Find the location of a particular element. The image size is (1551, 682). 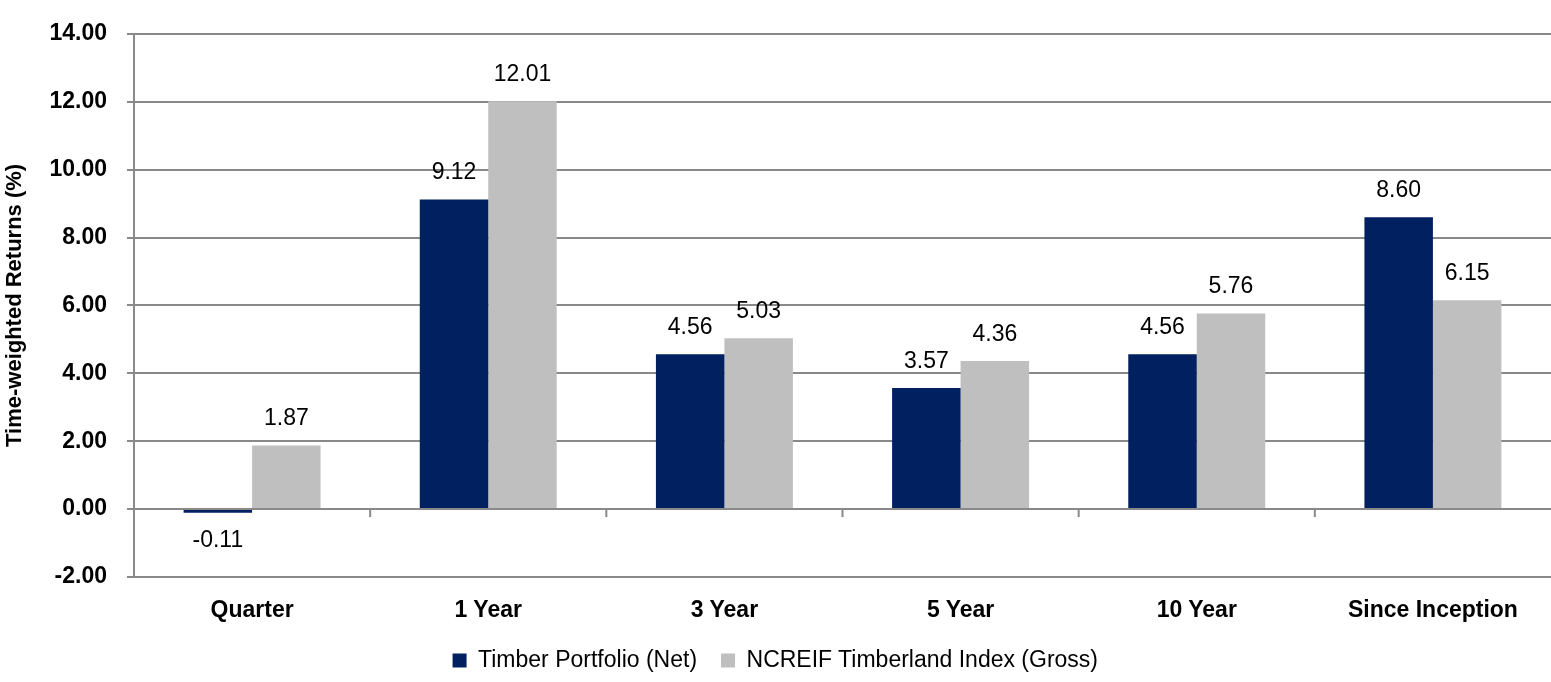

y-tick-label: 6.00 is located at coordinates (84, 303).